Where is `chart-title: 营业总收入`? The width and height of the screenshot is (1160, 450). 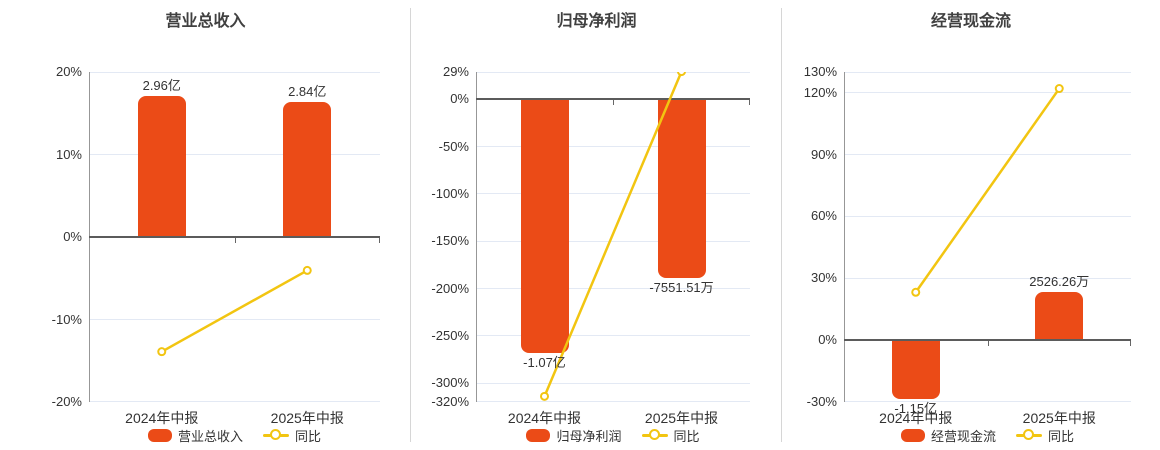 chart-title: 营业总收入 is located at coordinates (205, 21).